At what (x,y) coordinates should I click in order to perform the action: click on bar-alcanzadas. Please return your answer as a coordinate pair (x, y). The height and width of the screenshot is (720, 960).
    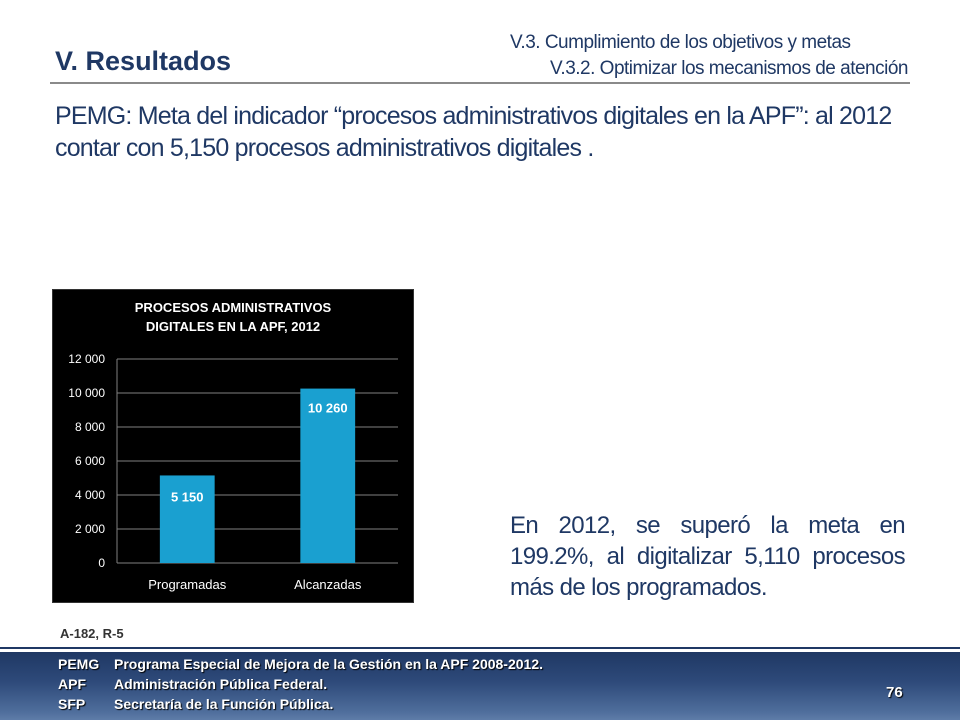
    Looking at the image, I should click on (328, 475).